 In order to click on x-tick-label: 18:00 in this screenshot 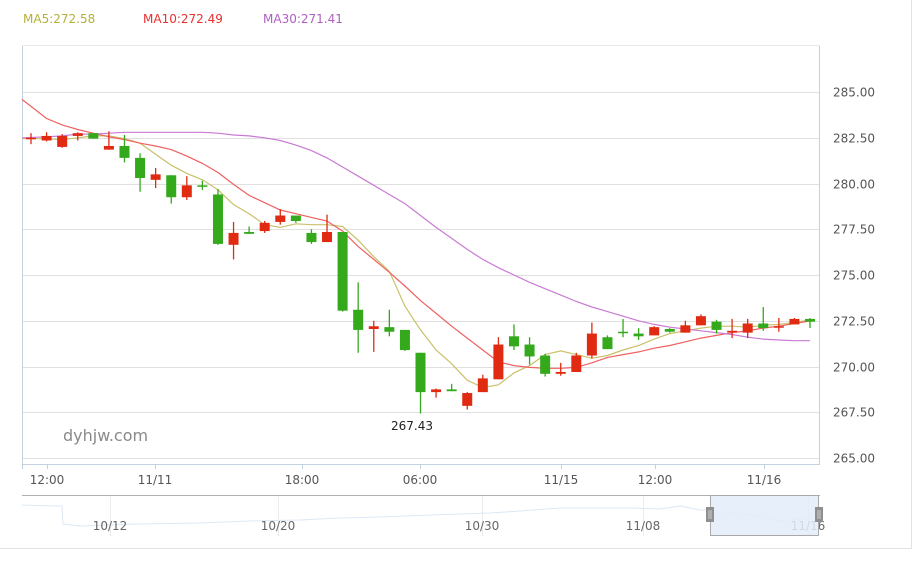, I will do `click(302, 480)`.